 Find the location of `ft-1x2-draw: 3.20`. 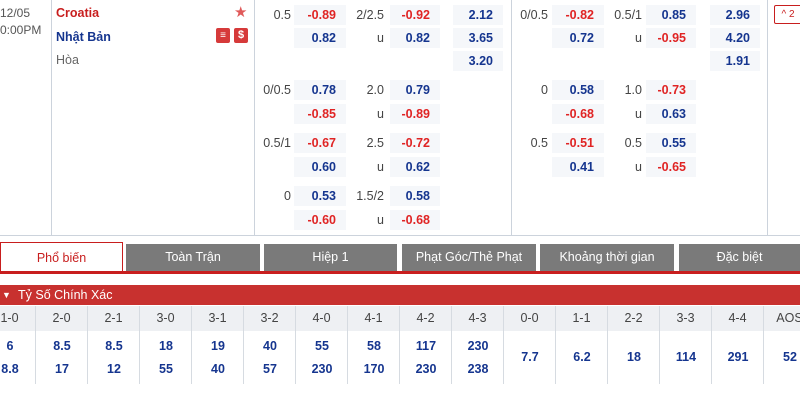

ft-1x2-draw: 3.20 is located at coordinates (478, 61).